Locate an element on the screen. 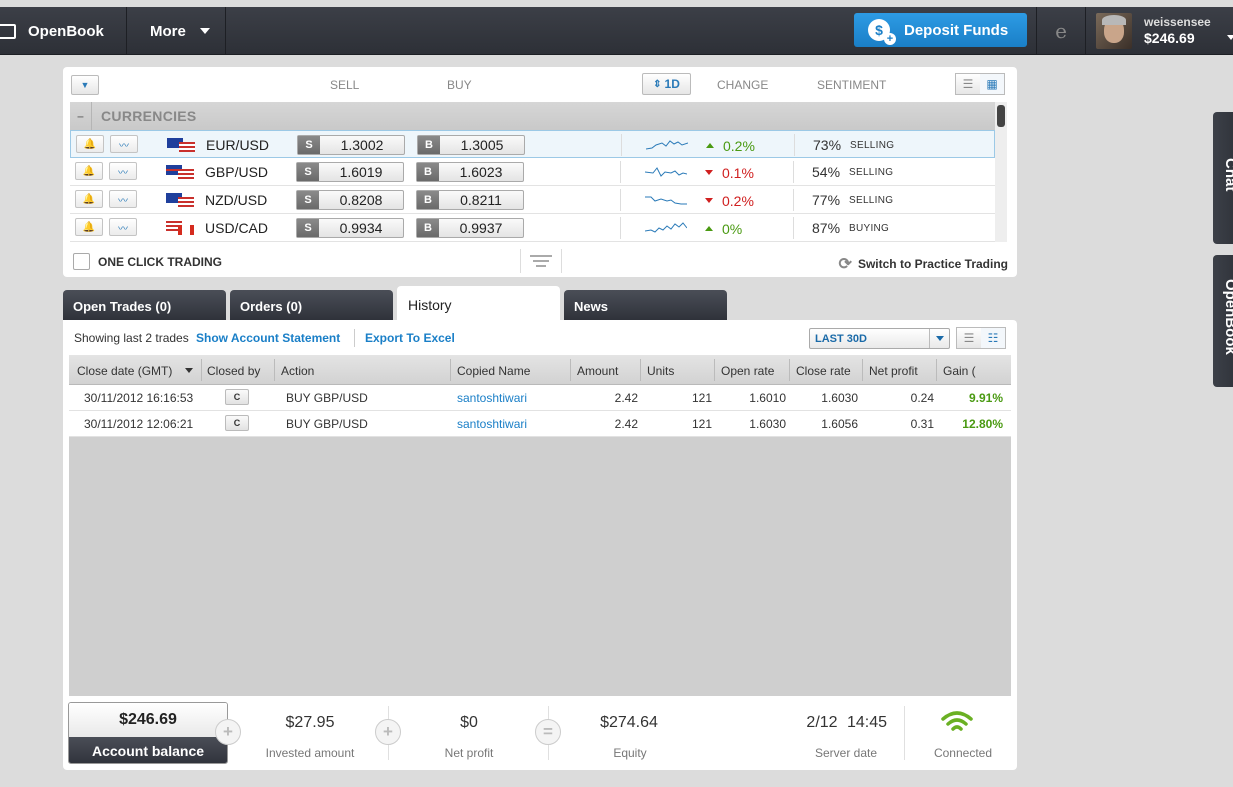  th-close-date: Close date (GMT) is located at coordinates (125, 371).